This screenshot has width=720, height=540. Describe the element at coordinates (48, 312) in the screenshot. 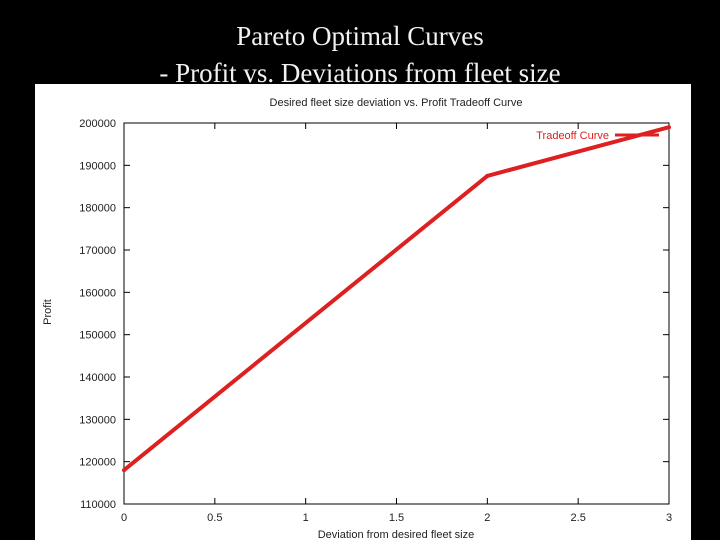

I see `y-axis-title: Profit` at that location.